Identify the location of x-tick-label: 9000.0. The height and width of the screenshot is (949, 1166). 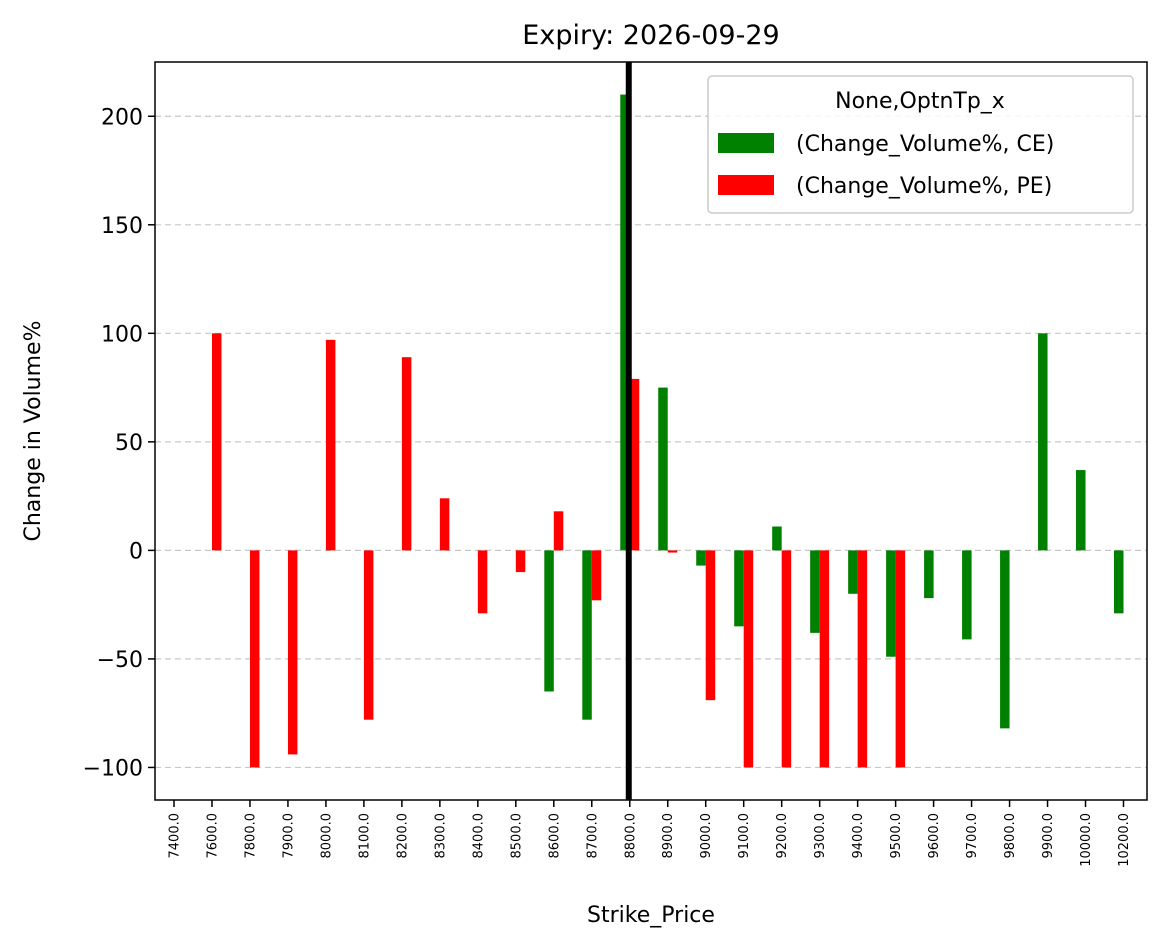
(706, 836).